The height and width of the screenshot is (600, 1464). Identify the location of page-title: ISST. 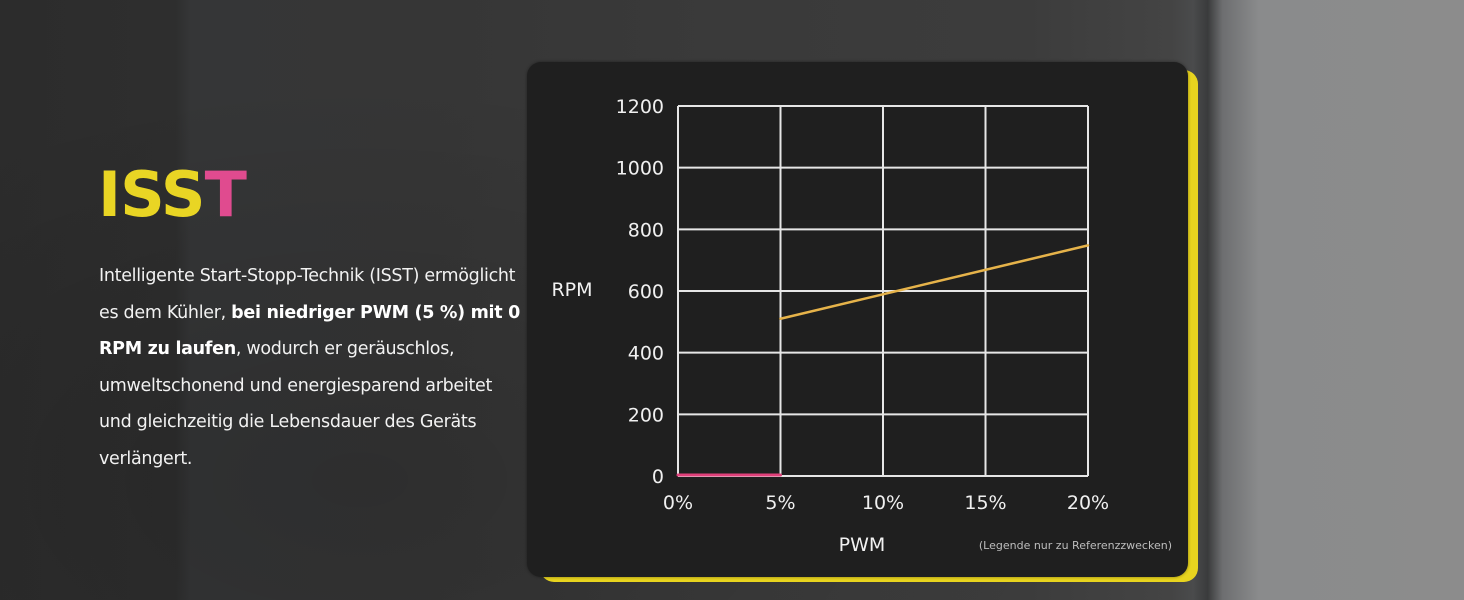
(172, 194).